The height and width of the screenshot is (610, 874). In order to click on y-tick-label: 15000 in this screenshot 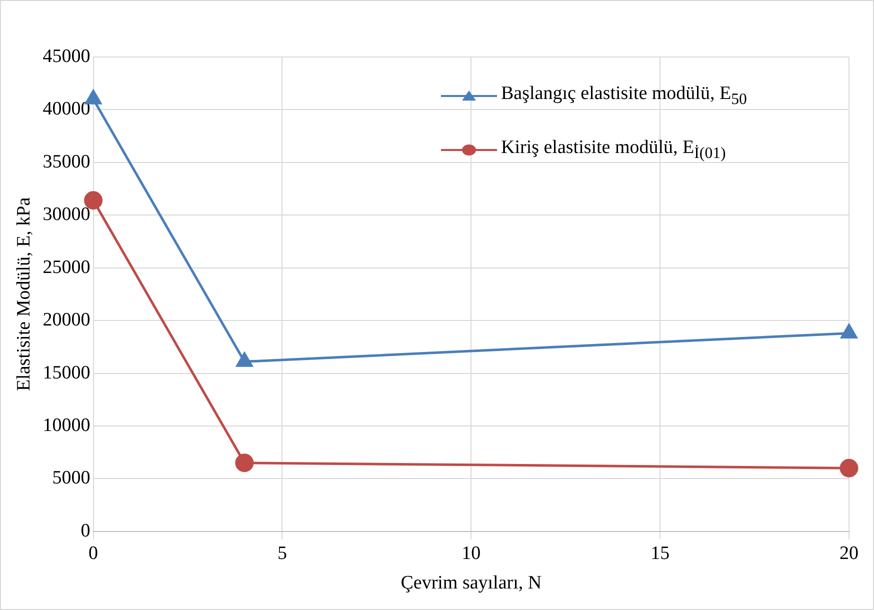, I will do `click(66, 373)`.